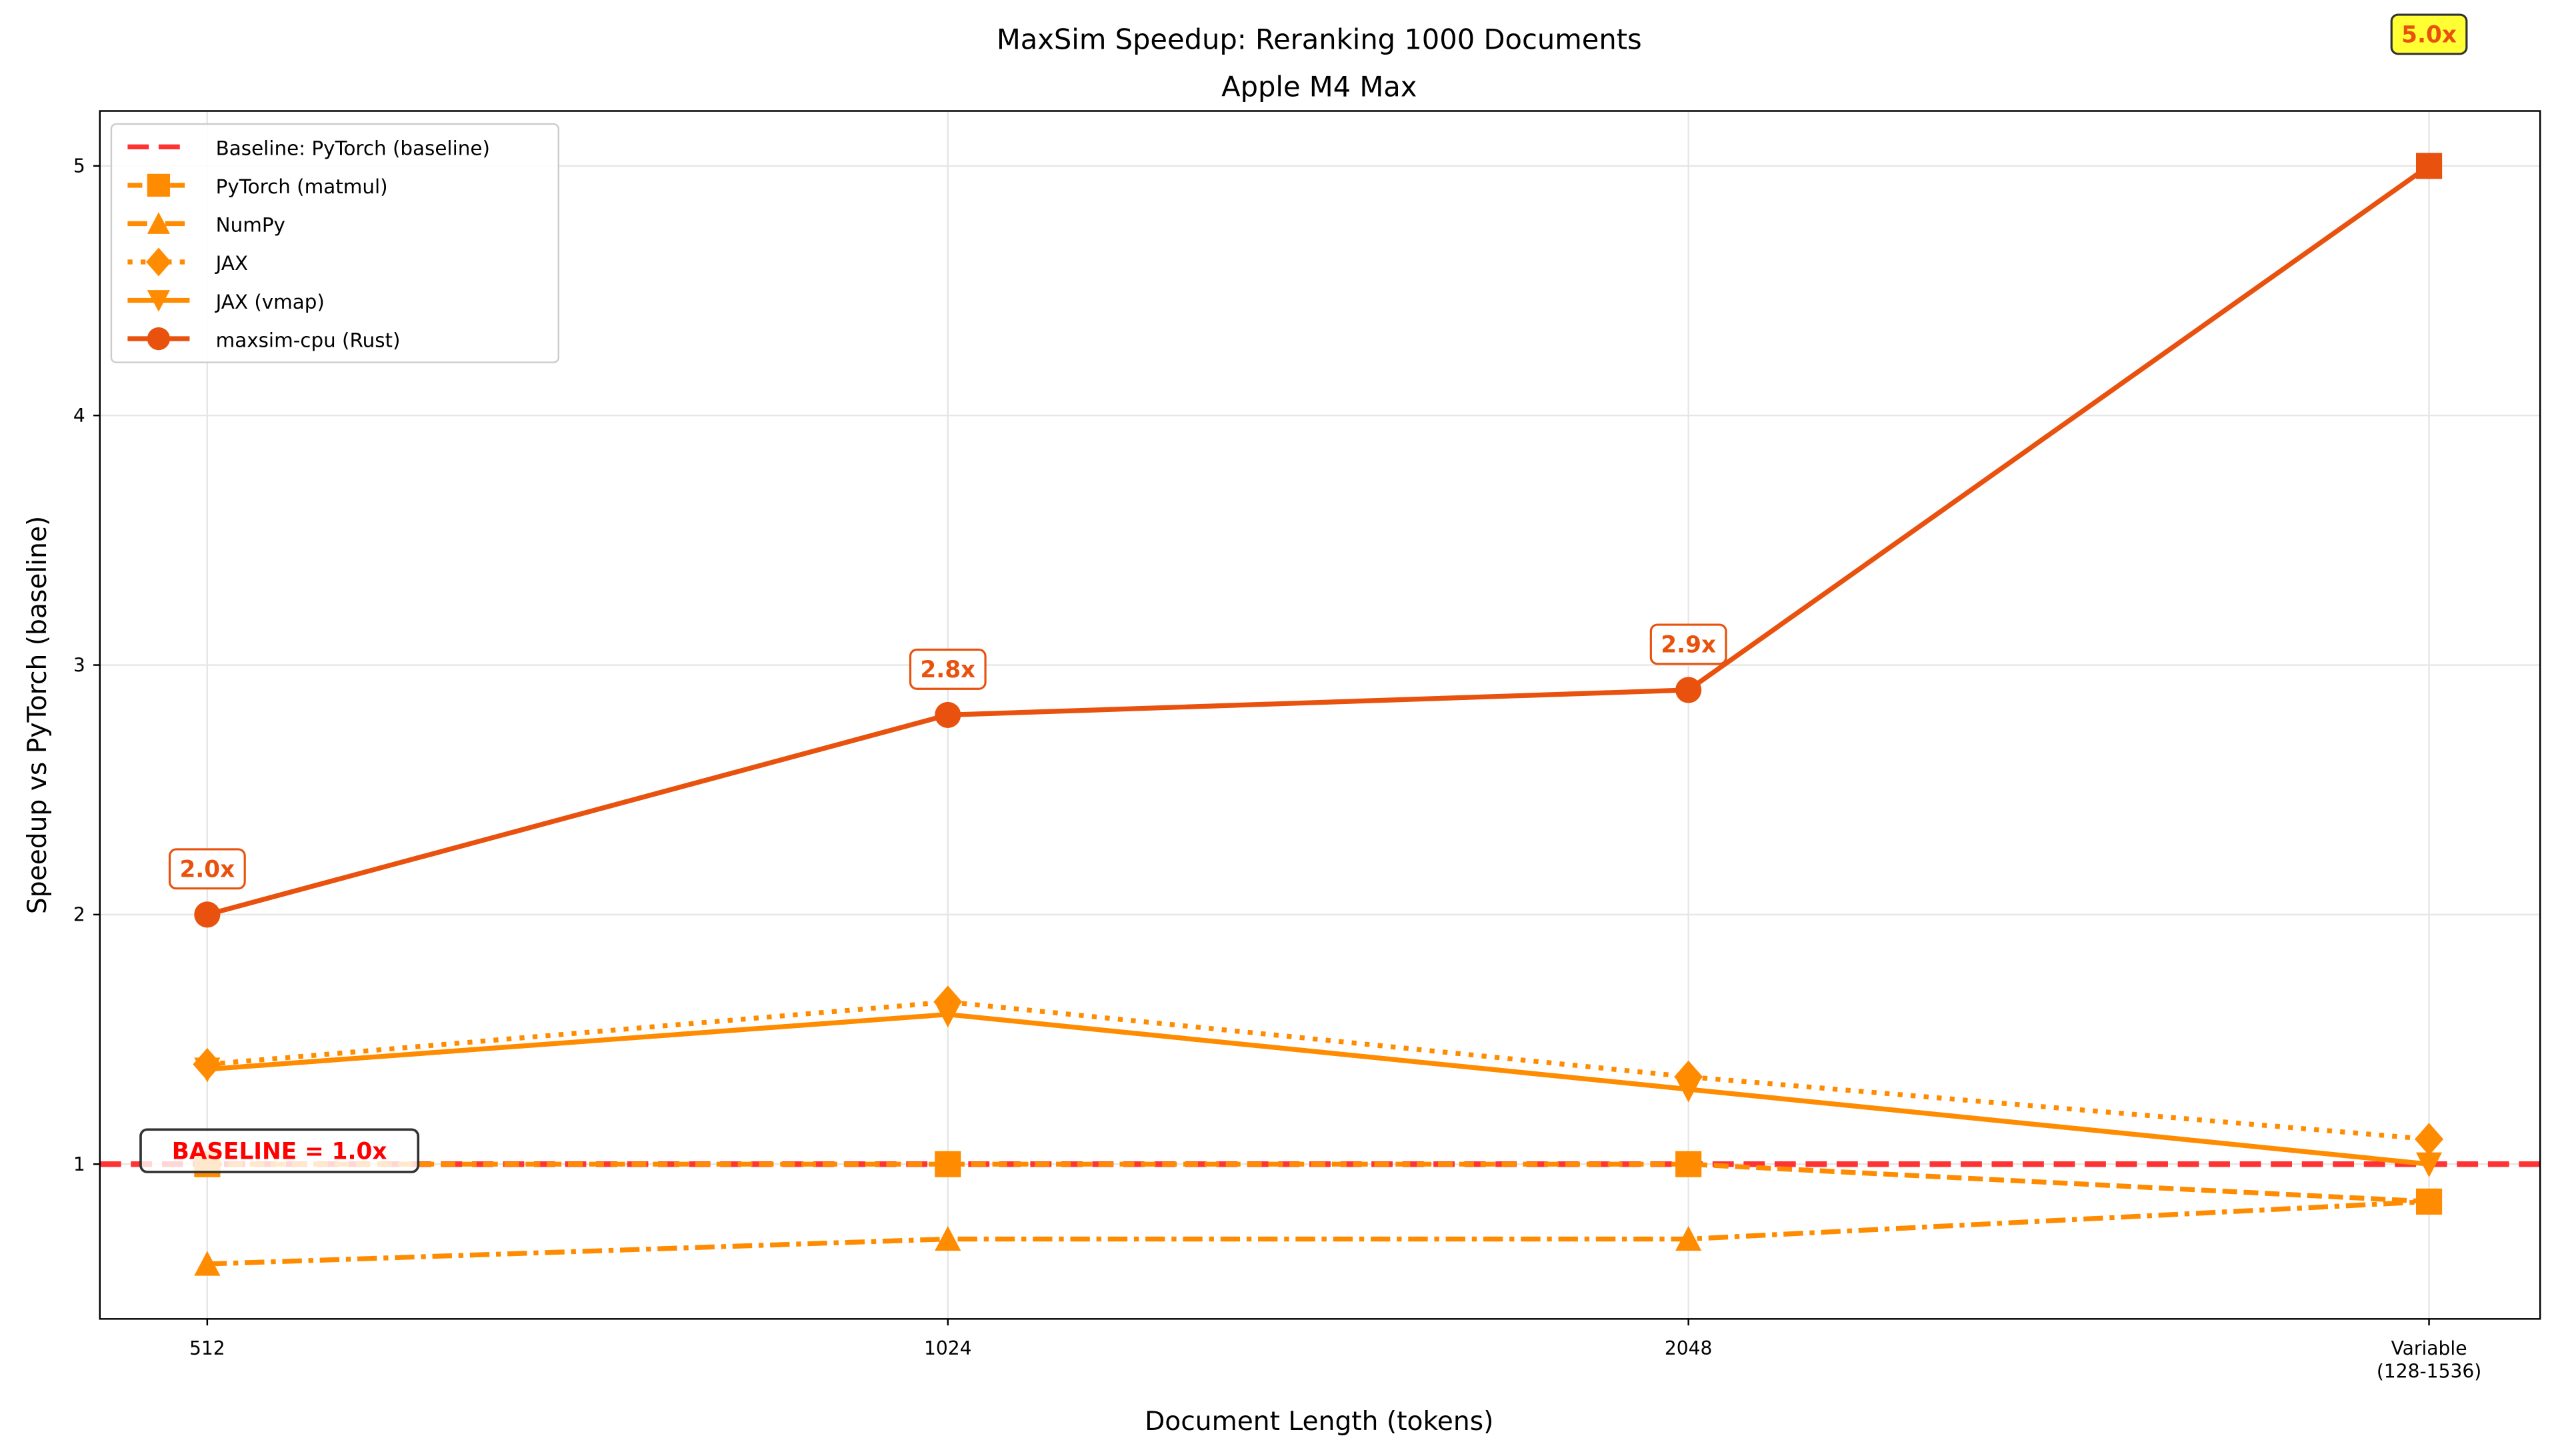  I want to click on legend-entry: PyTorch (matmul), so click(257, 185).